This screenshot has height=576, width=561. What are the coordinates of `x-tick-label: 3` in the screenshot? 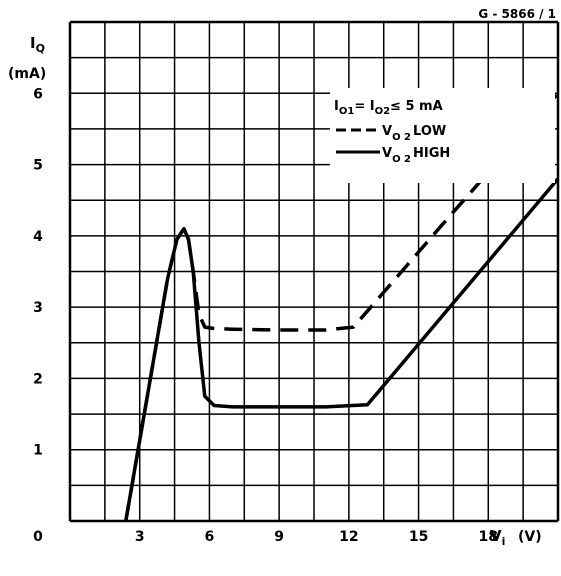 It's located at (140, 537).